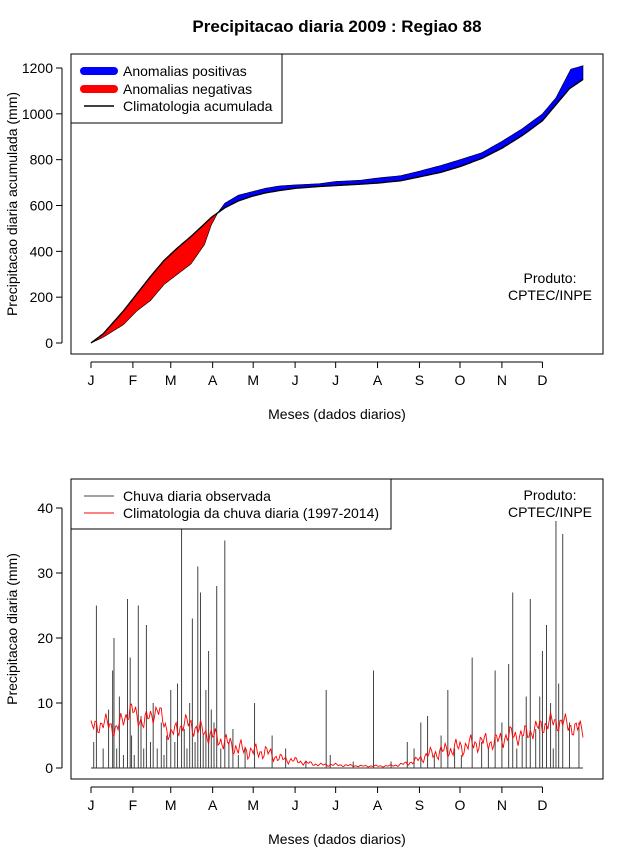 The image size is (640, 850). Describe the element at coordinates (42, 297) in the screenshot. I see `top-y-tick-label: 200` at that location.